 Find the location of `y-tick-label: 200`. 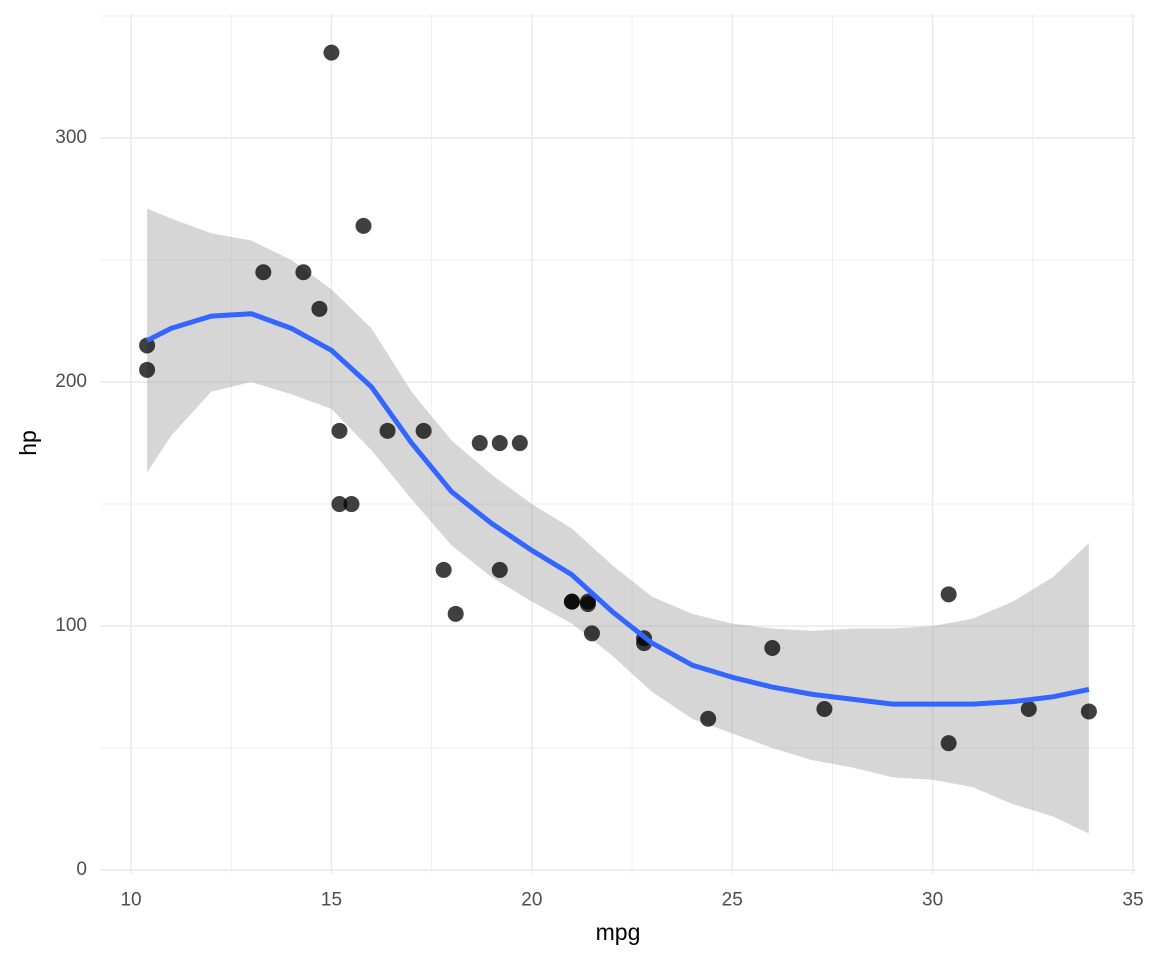

y-tick-label: 200 is located at coordinates (71, 381).